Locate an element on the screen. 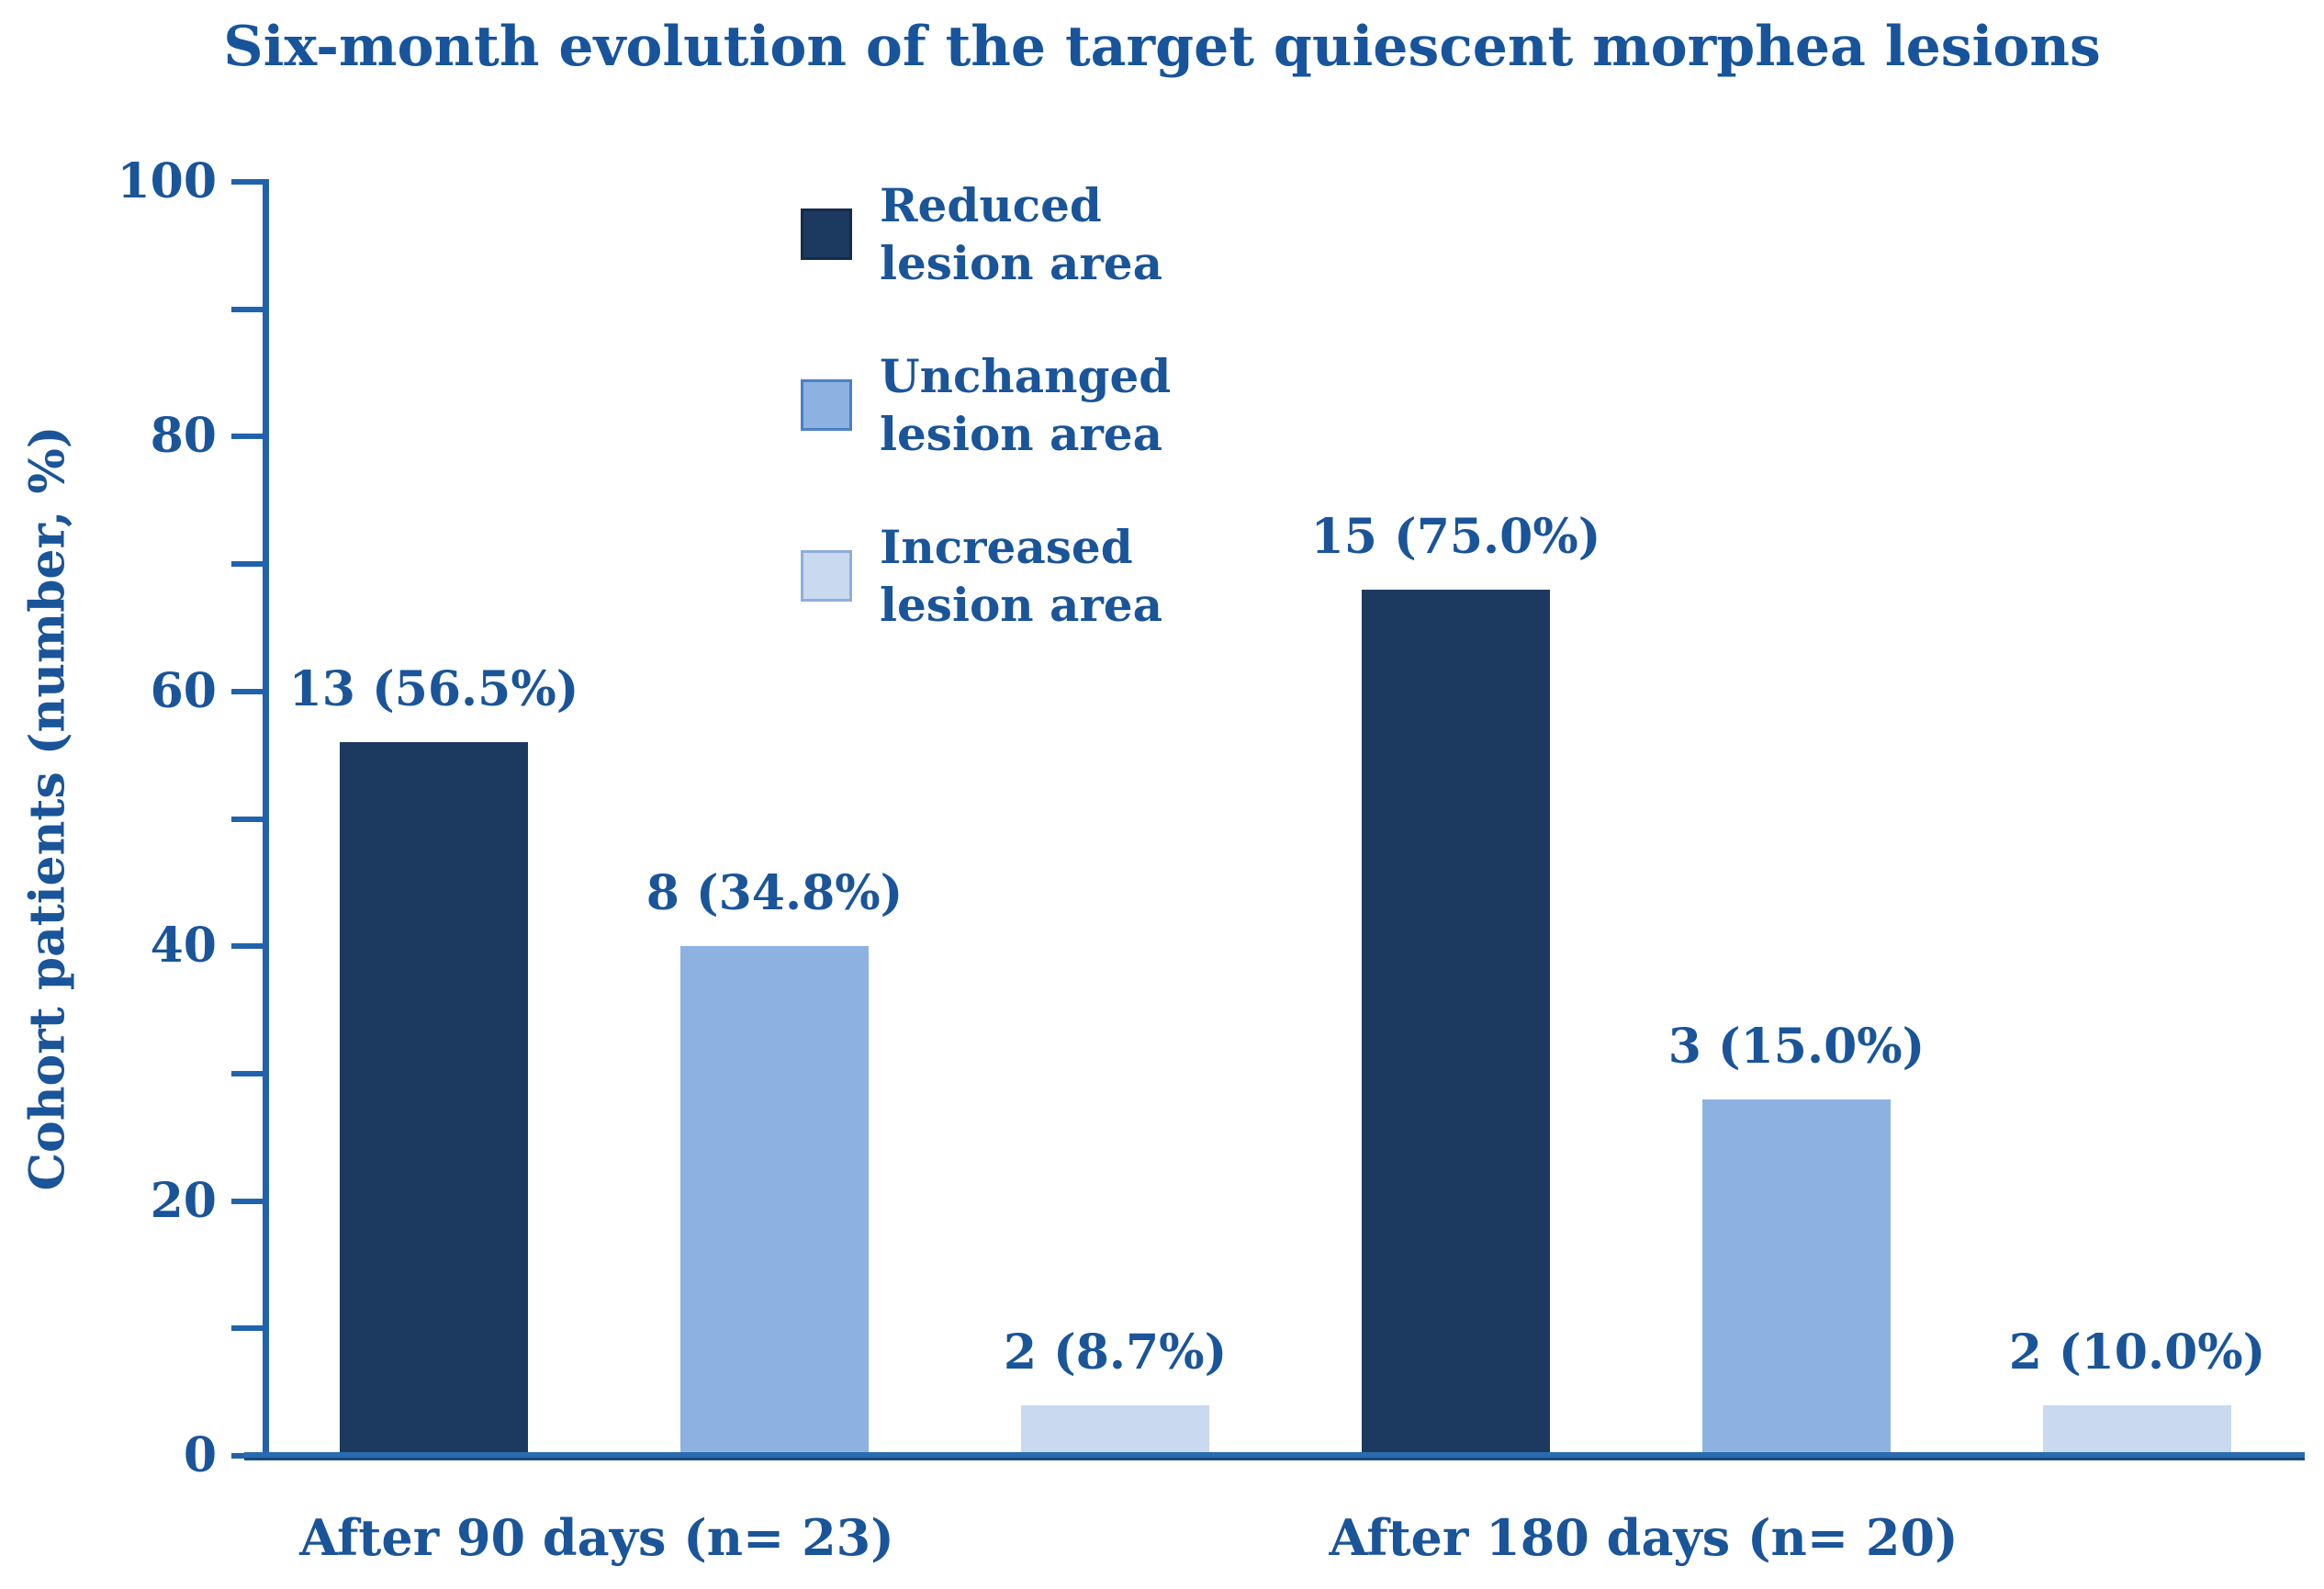 This screenshot has width=2324, height=1589. bar-unchanged-group1 is located at coordinates (774, 1201).